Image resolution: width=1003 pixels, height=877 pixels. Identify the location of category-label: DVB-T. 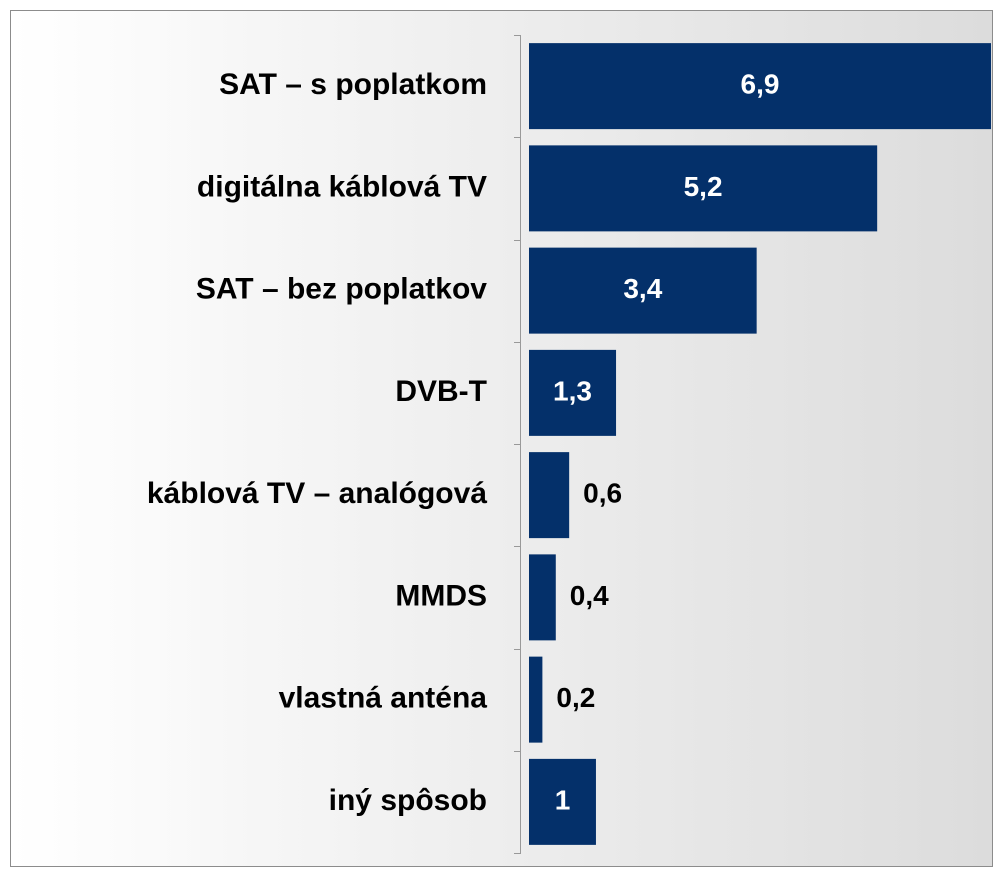
(441, 391).